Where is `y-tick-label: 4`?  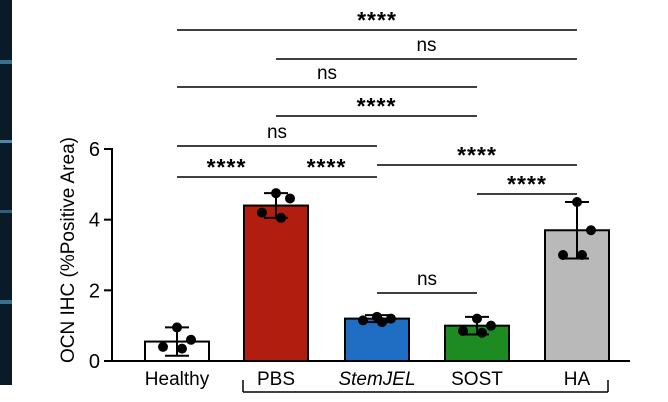
y-tick-label: 4 is located at coordinates (94, 221).